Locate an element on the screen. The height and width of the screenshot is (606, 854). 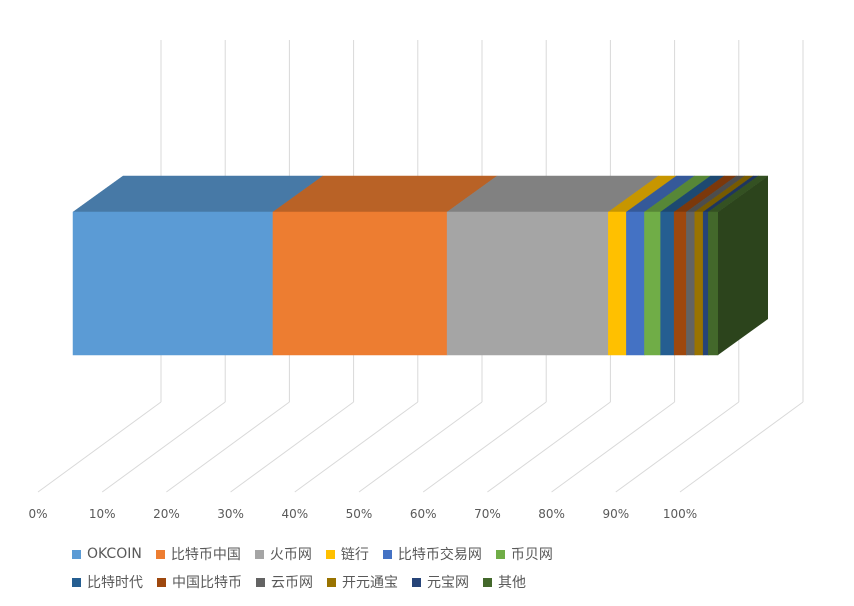
legend-item: 开元通宝 is located at coordinates (362, 582).